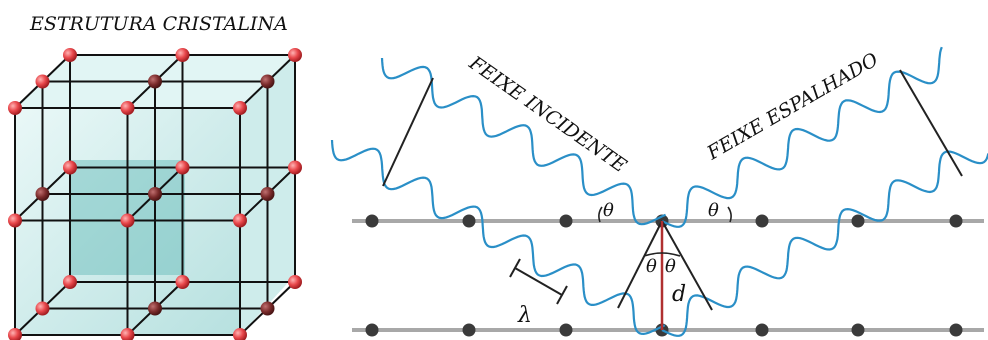  I want to click on triangle-right-edge, so click(687, 265).